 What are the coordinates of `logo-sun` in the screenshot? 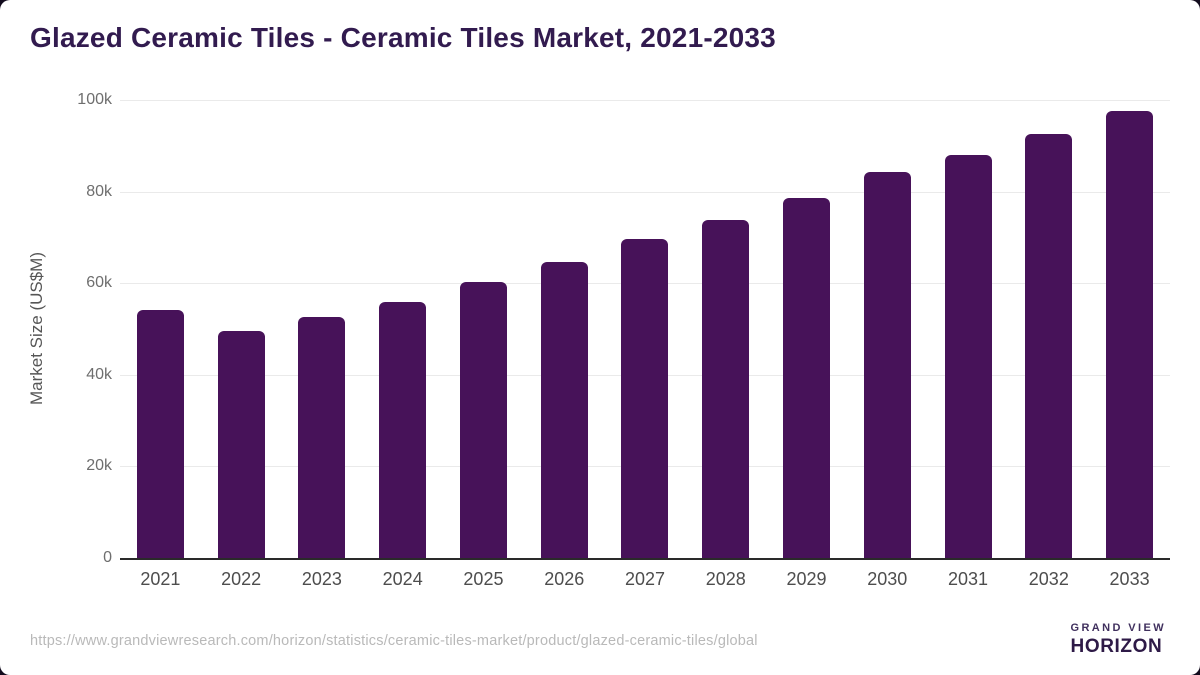 It's located at (1039, 635).